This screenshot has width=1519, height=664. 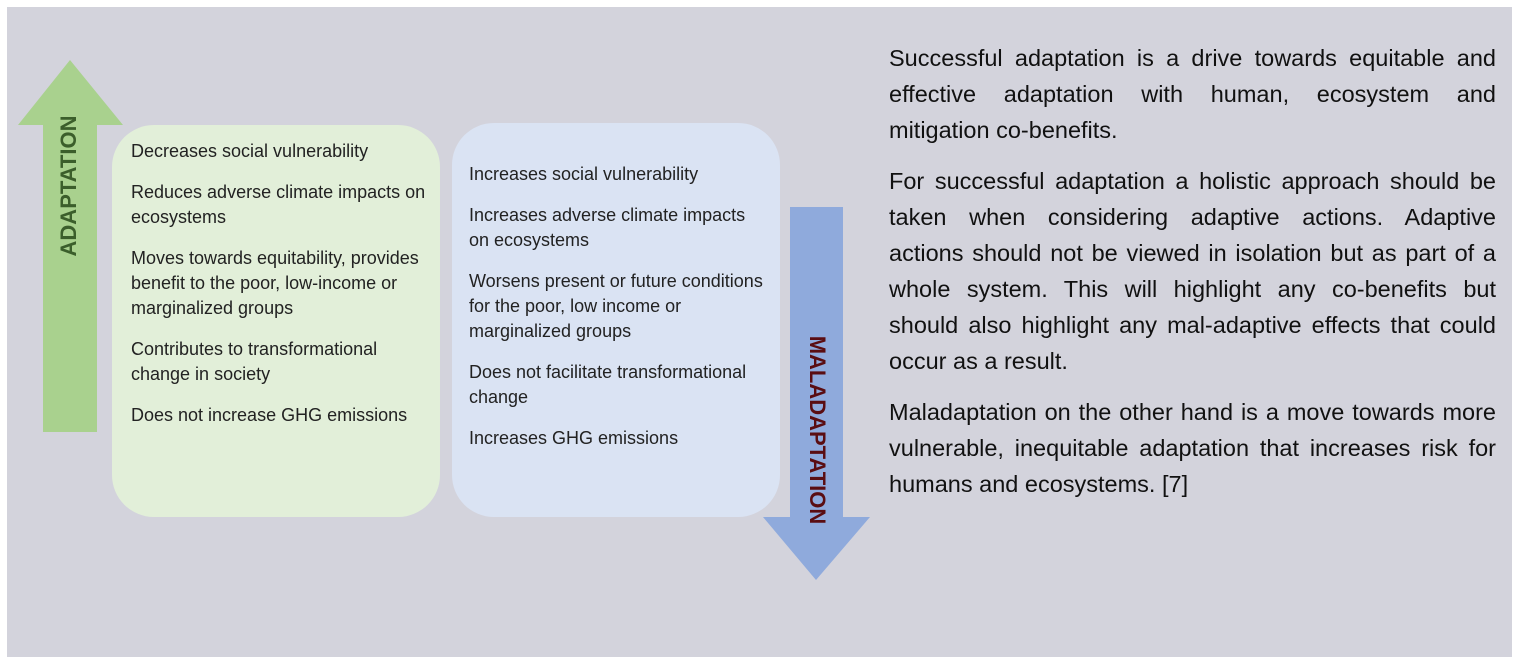 I want to click on maladaptation-box, so click(x=616, y=320).